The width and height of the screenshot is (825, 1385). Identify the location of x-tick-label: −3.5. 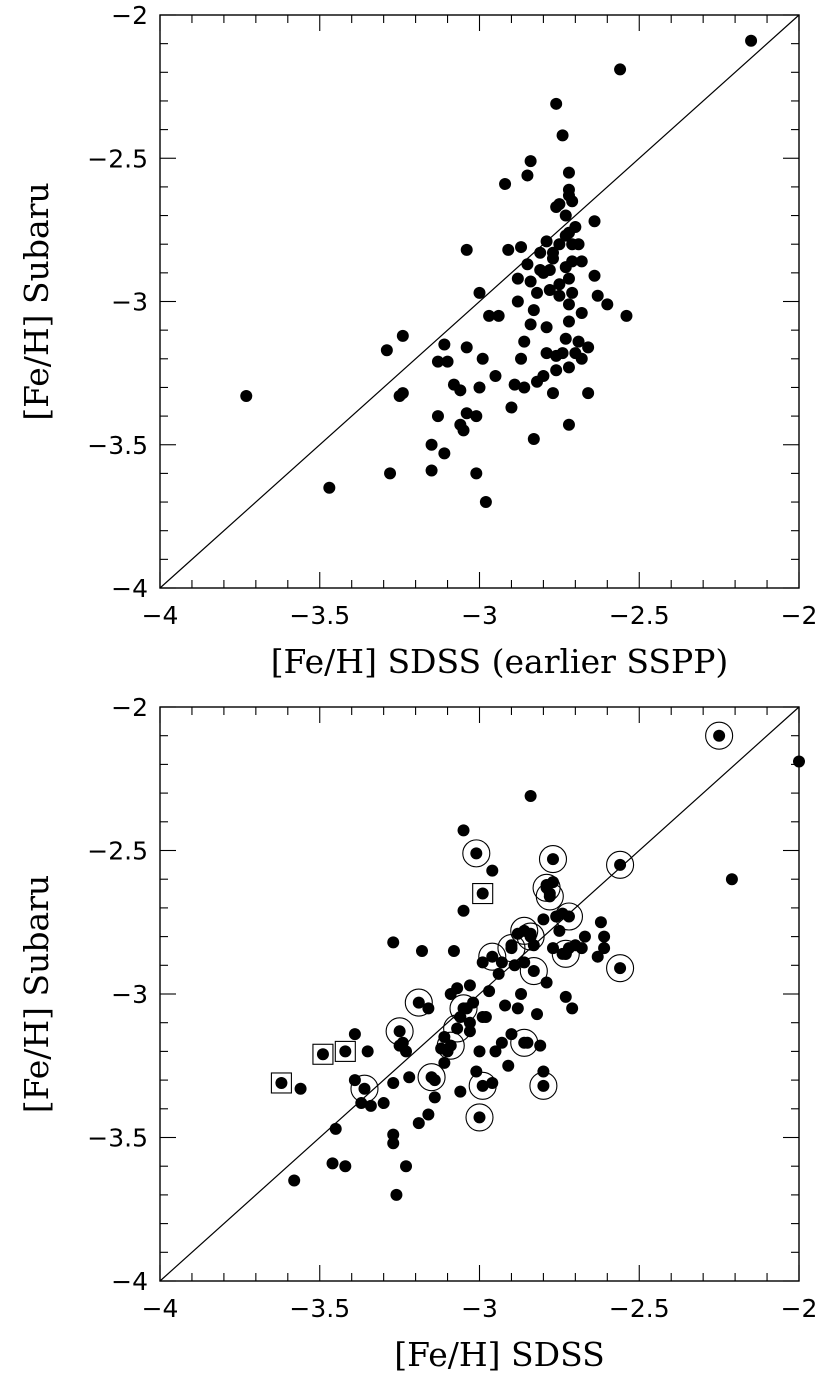
(319, 1308).